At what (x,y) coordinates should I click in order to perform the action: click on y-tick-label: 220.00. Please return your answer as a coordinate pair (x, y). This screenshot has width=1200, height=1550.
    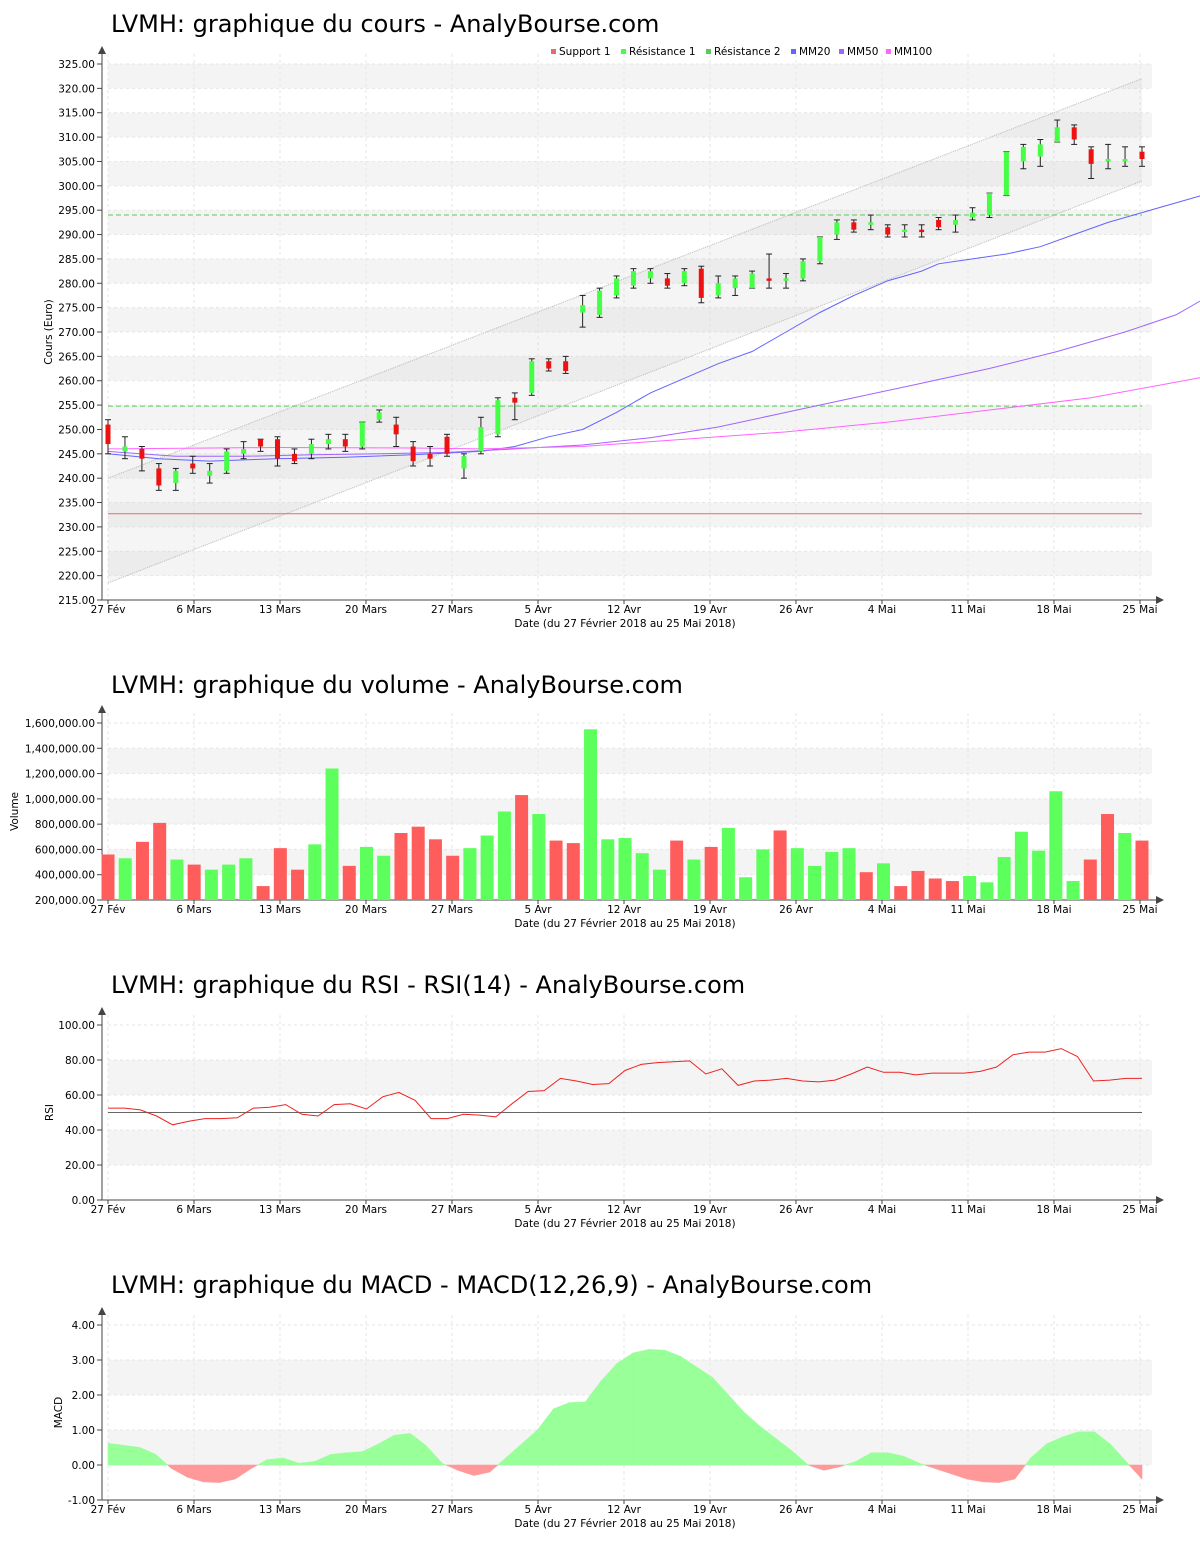
    Looking at the image, I should click on (76, 577).